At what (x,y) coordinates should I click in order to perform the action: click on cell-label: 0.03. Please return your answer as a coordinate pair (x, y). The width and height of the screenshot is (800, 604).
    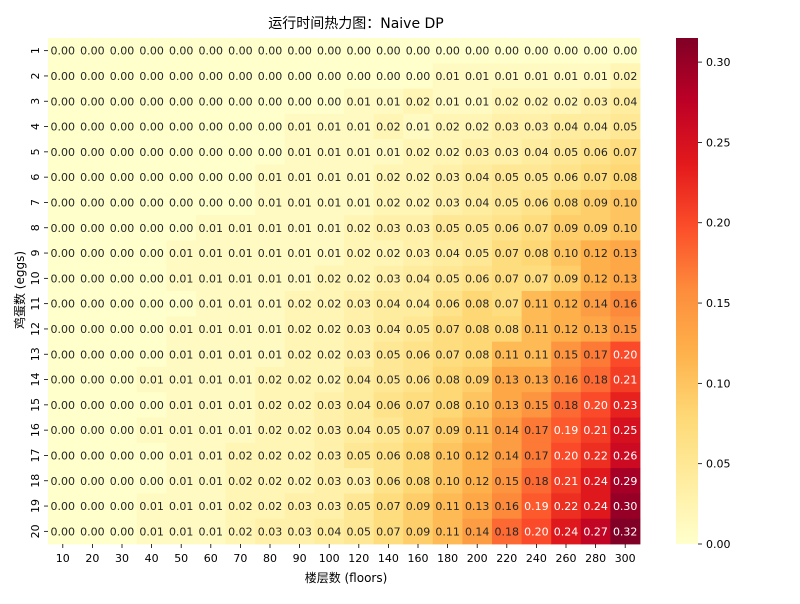
    Looking at the image, I should click on (359, 481).